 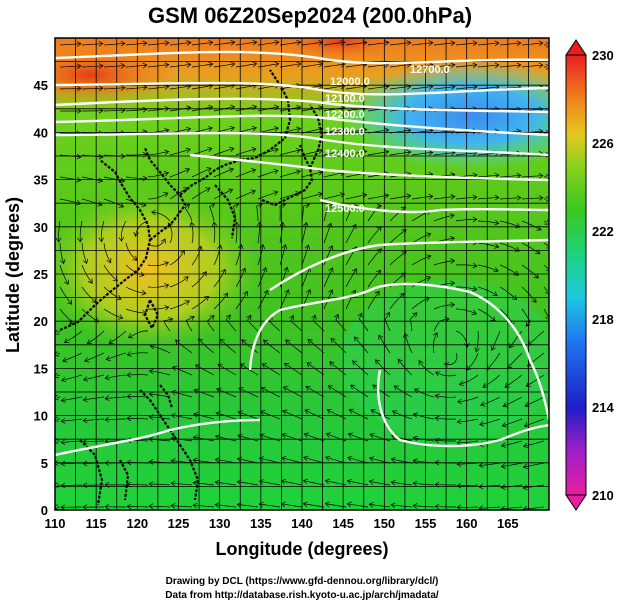 I want to click on x-tick-label: 130, so click(x=220, y=523).